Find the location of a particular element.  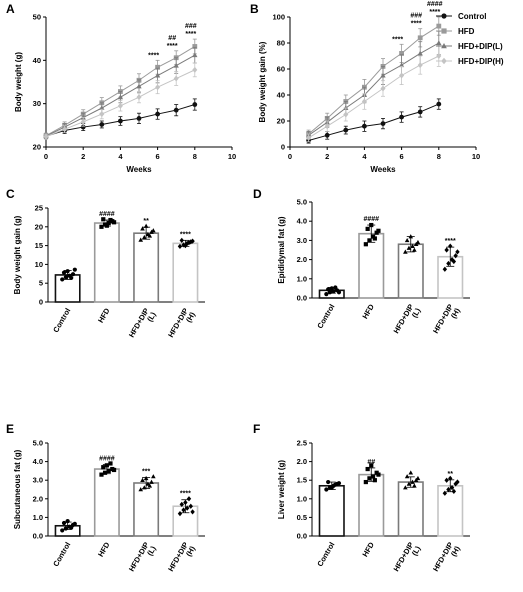

y-tick-label: 3.0 is located at coordinates (302, 240).